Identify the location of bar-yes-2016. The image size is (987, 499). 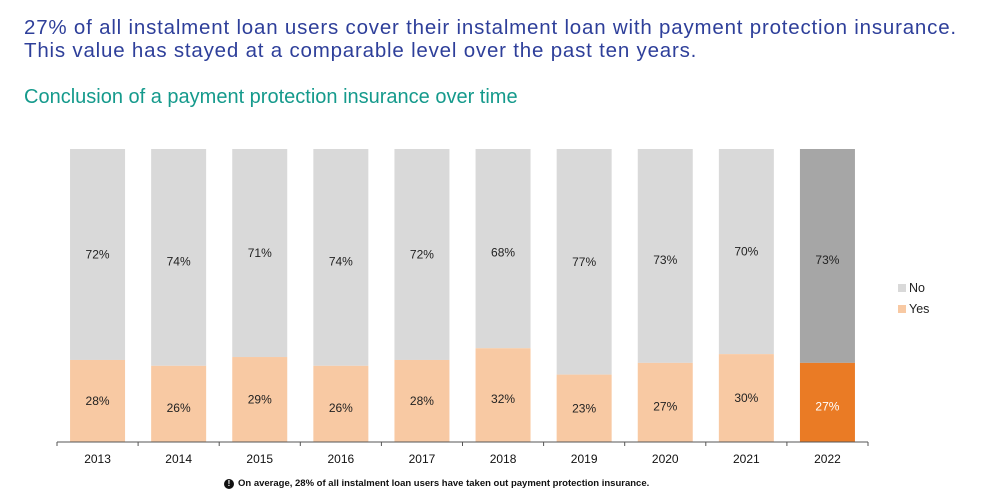
(341, 403).